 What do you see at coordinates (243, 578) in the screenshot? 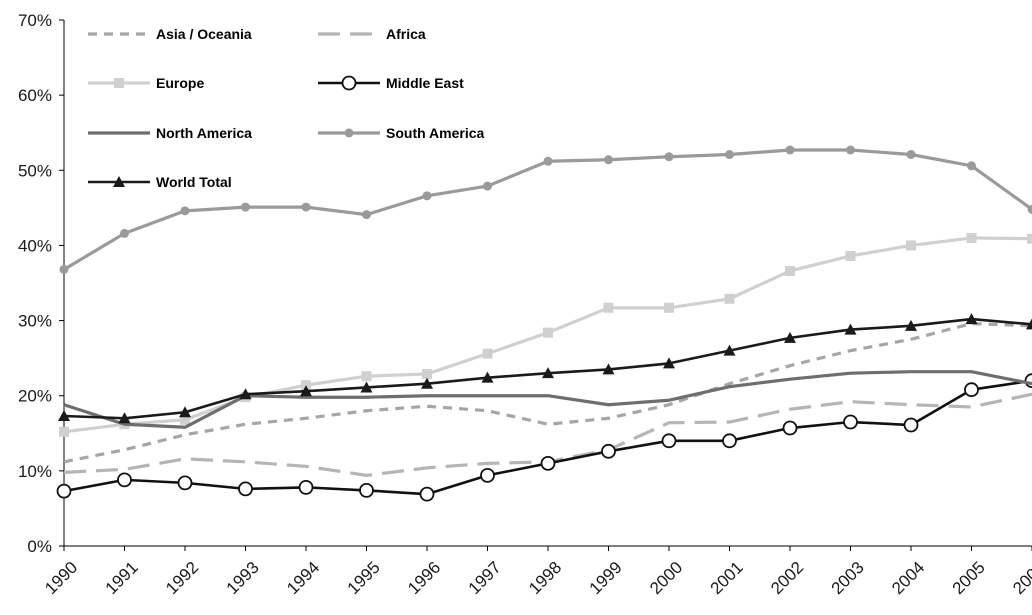
I see `x-tick-label: 1993` at bounding box center [243, 578].